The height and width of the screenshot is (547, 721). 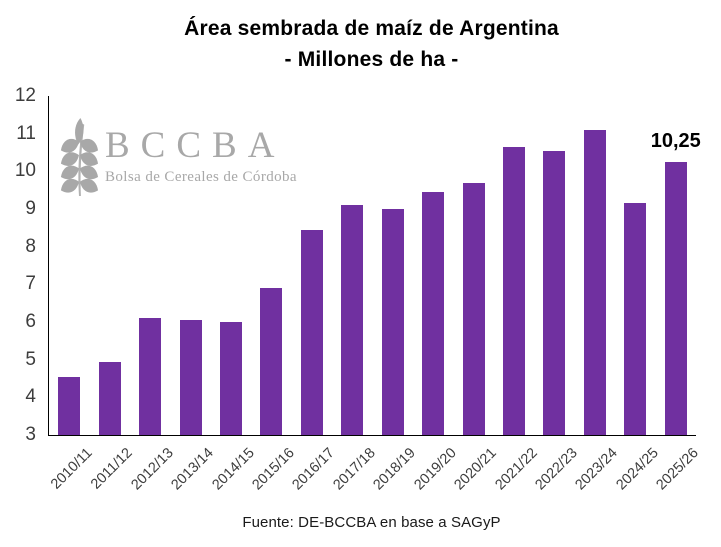 I want to click on logo-subtitle: Bolsa de Cereales de Córdoba, so click(x=201, y=177).